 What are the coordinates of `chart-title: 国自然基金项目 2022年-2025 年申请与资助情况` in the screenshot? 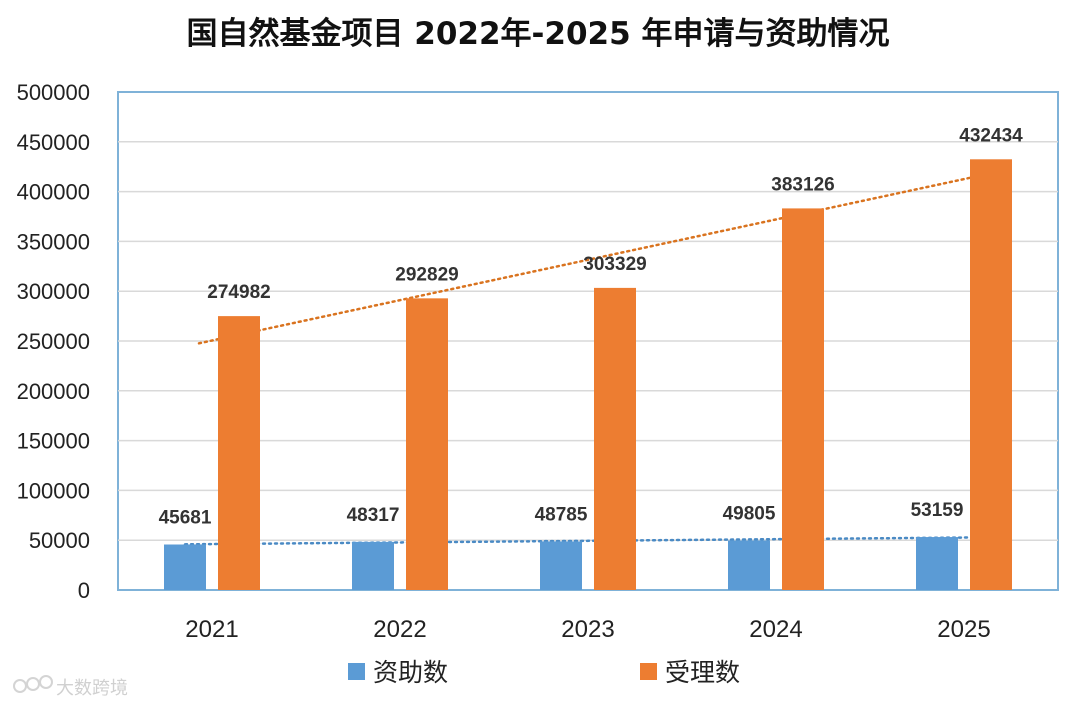 It's located at (537, 34).